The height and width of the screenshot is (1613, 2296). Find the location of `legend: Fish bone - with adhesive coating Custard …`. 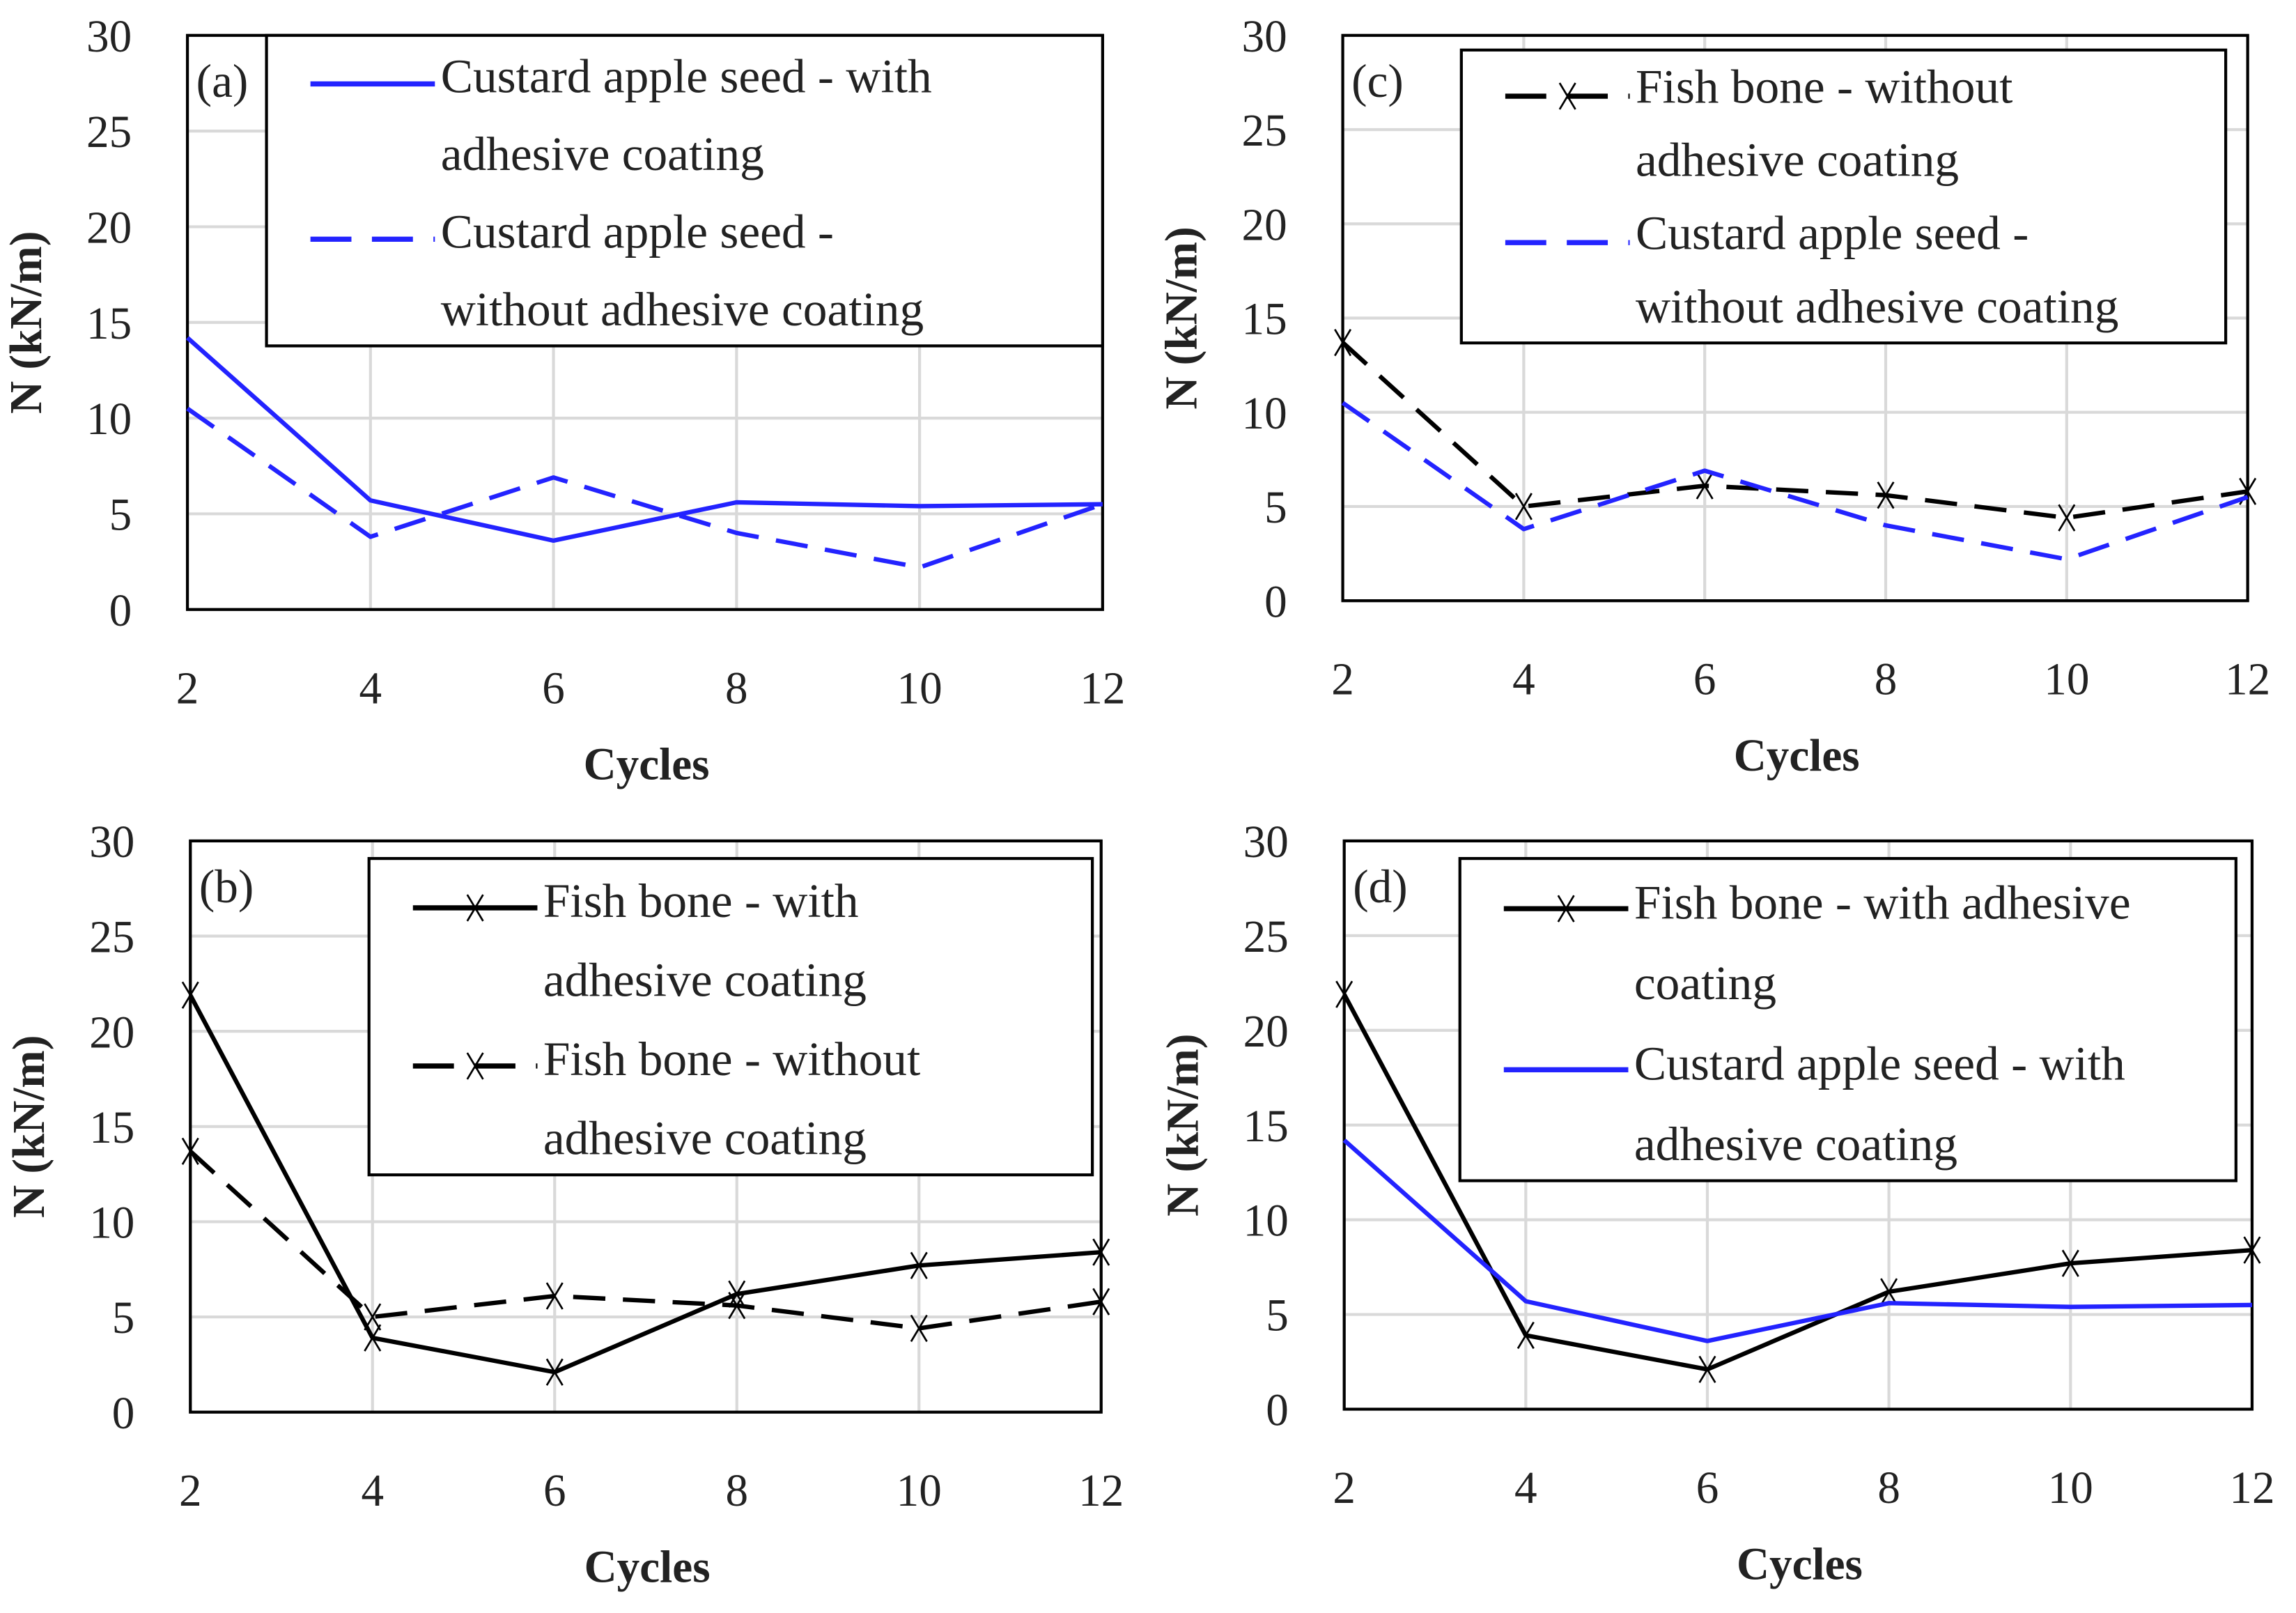

legend: Fish bone - with adhesive coating Custard … is located at coordinates (1847, 1019).